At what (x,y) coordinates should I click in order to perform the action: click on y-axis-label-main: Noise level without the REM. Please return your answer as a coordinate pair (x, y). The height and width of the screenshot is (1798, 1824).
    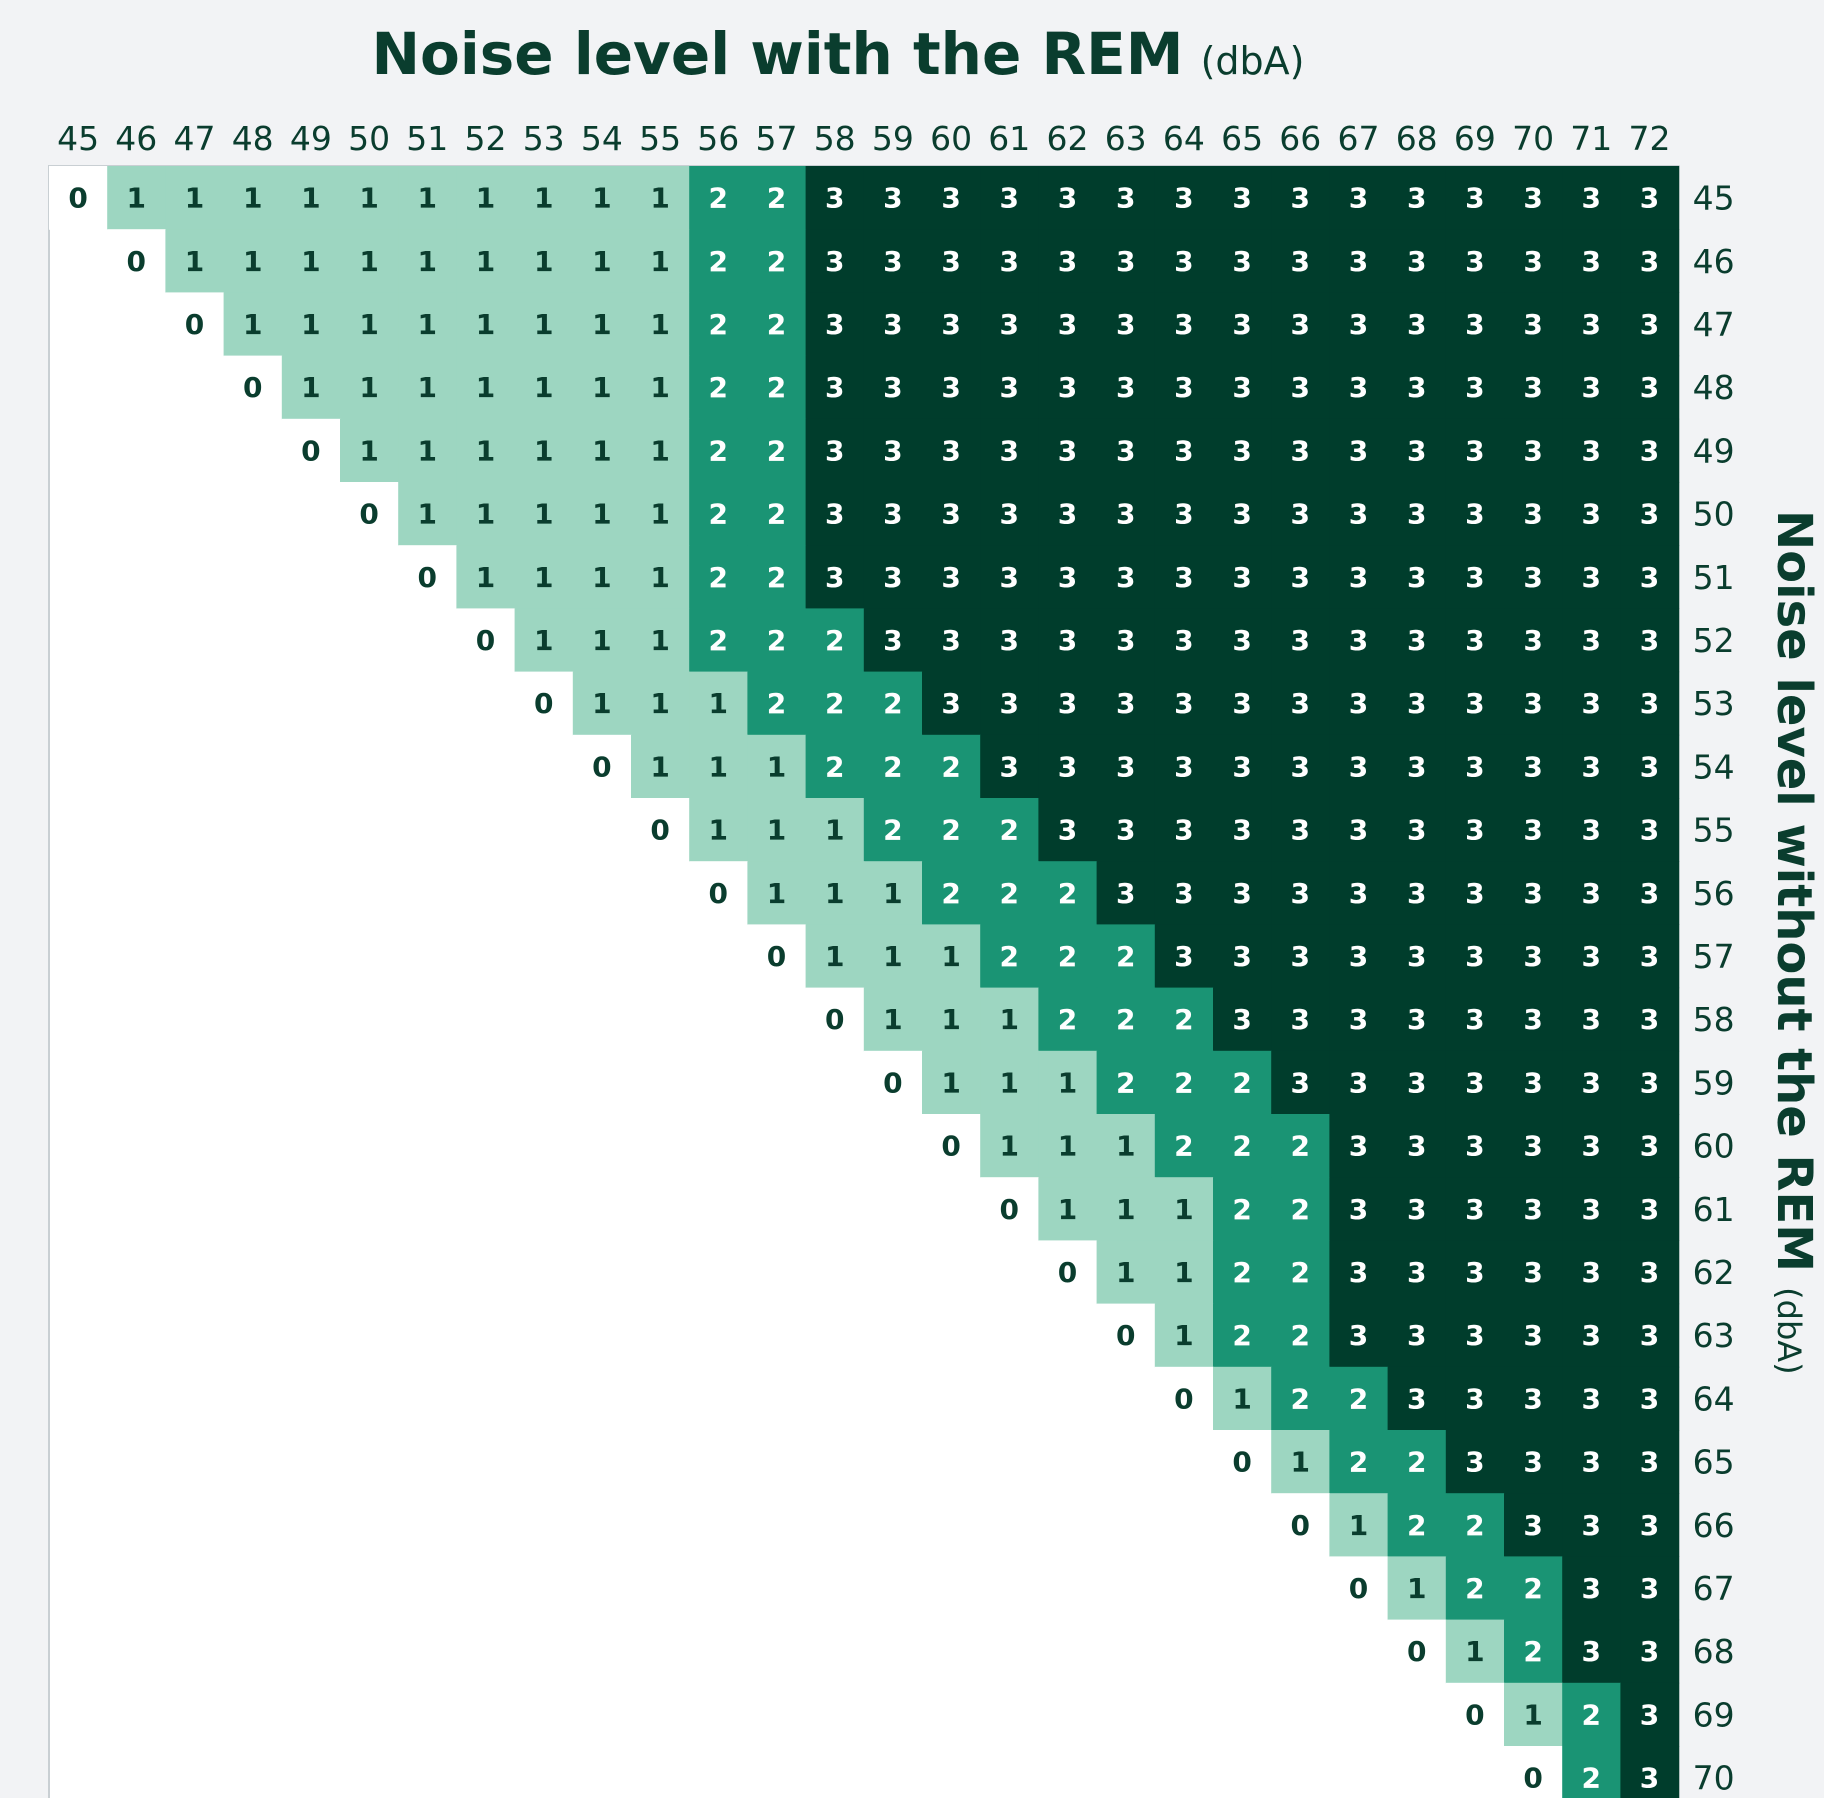
    Looking at the image, I should click on (1794, 891).